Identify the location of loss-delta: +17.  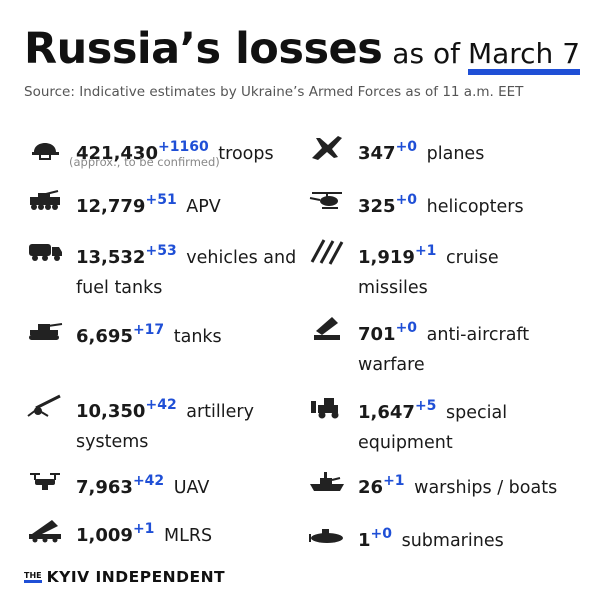
(148, 330).